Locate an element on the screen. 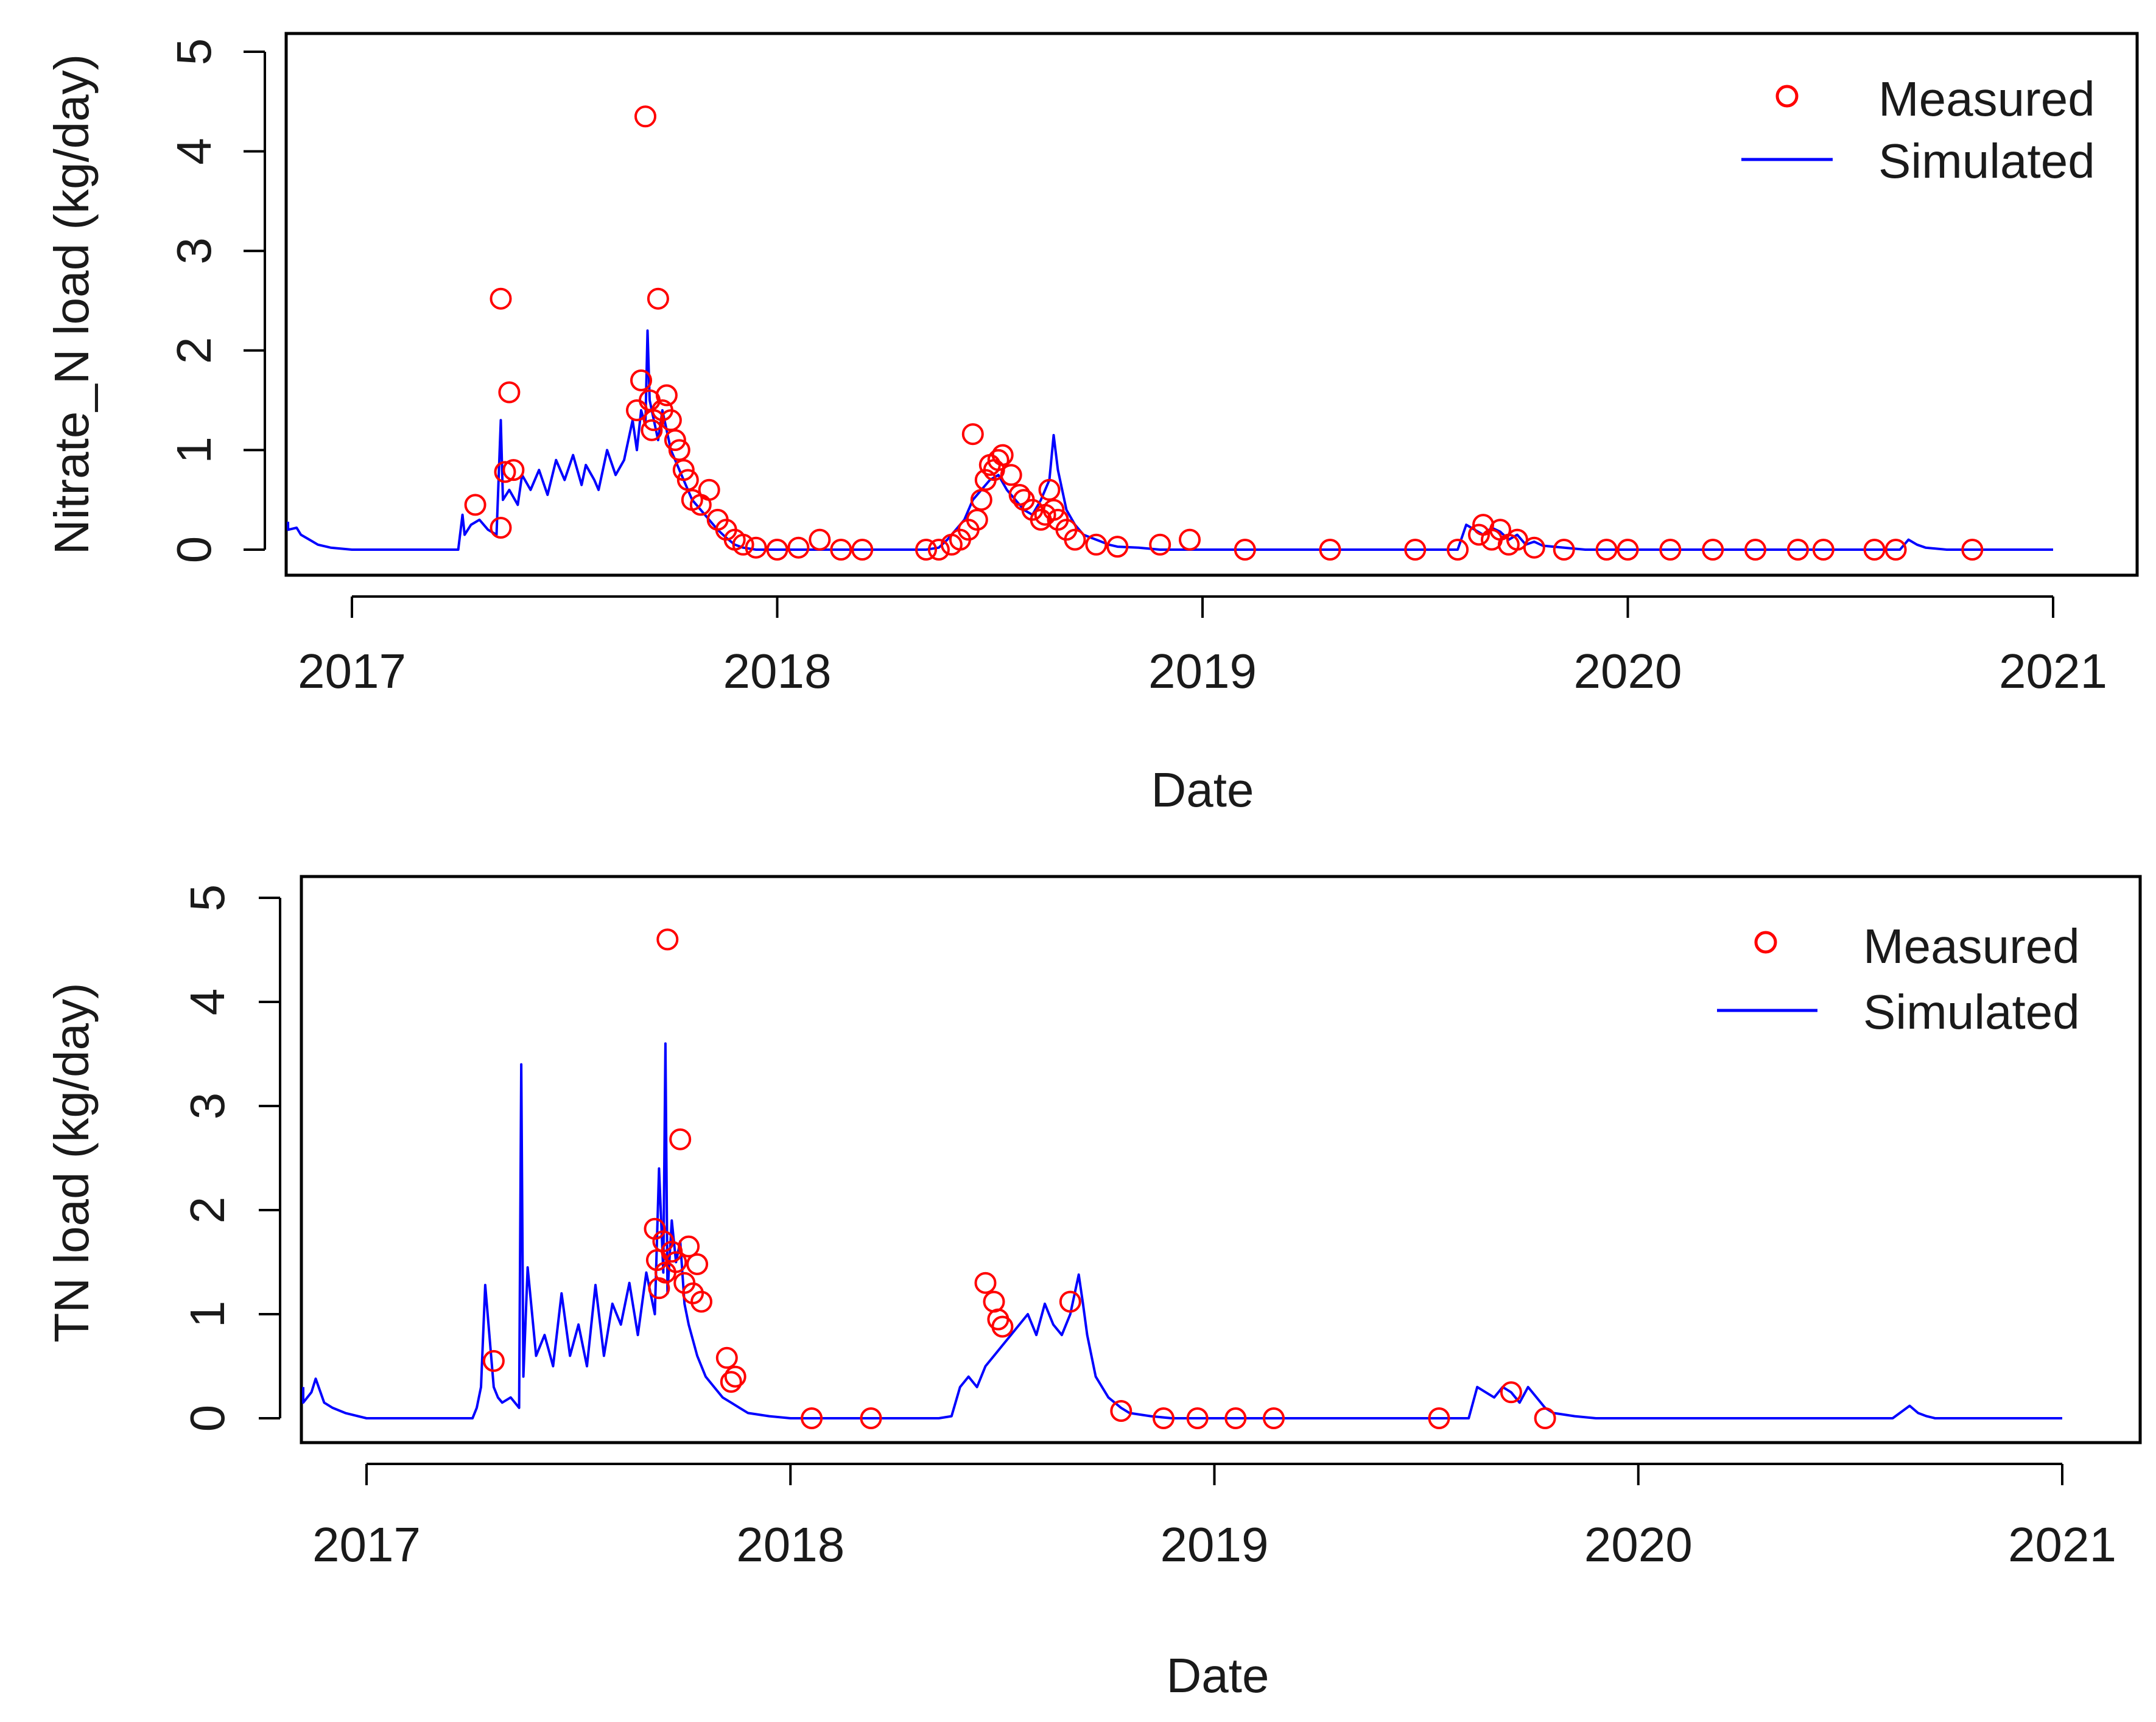 The width and height of the screenshot is (2156, 1722). legend-nitrate: Measured Simulated is located at coordinates (1918, 130).